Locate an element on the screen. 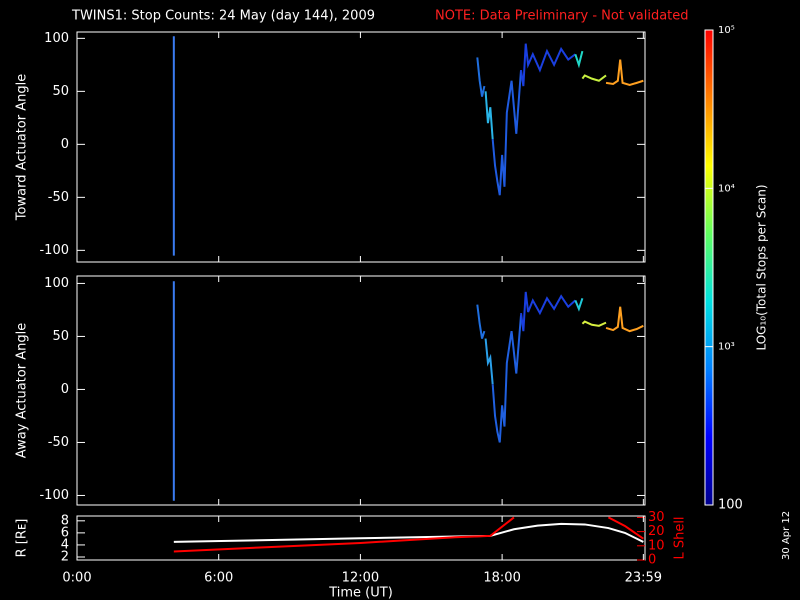 The height and width of the screenshot is (600, 800). x-tick-label: 0:00 is located at coordinates (76, 578).